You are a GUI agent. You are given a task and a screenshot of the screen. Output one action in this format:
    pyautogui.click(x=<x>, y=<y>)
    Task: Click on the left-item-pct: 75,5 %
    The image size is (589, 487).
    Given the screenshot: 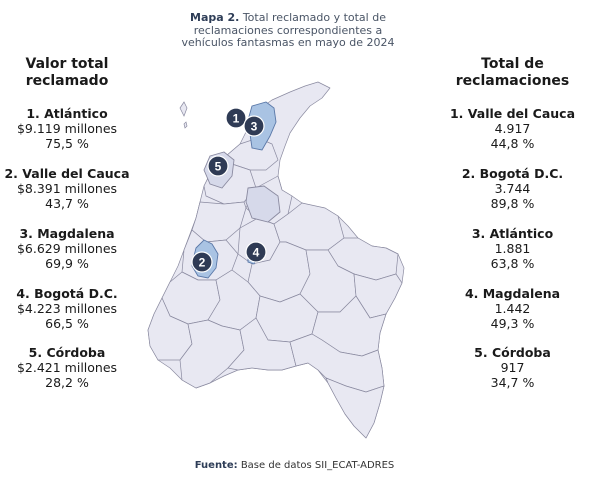 What is the action you would take?
    pyautogui.click(x=67, y=143)
    